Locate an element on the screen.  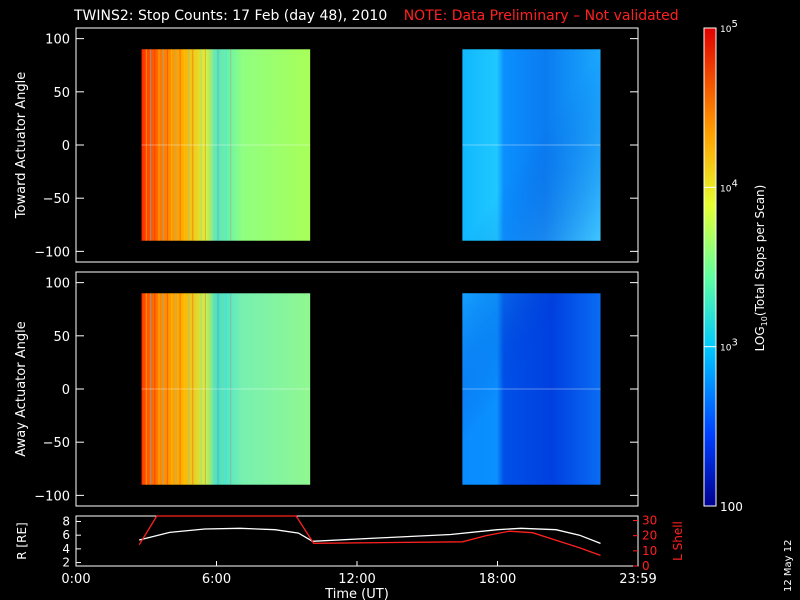
ephemeris-right-tick-label: 10 is located at coordinates (649, 551).